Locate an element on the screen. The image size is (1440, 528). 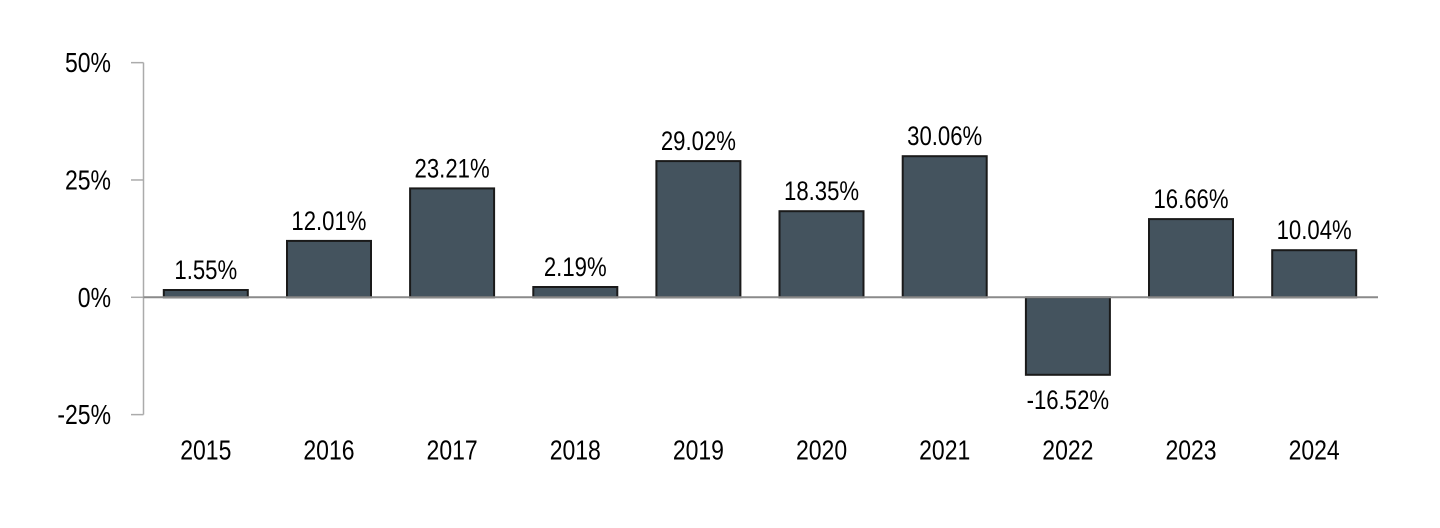
bar-2020 is located at coordinates (821, 254).